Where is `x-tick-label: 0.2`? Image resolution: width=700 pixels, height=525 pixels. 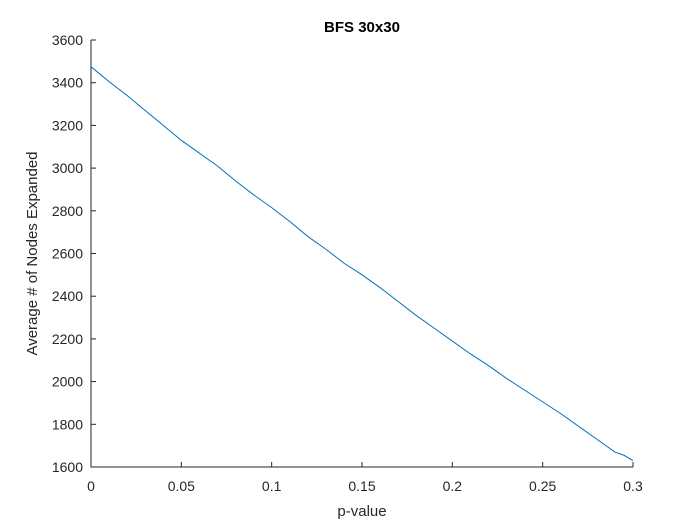
x-tick-label: 0.2 is located at coordinates (453, 486).